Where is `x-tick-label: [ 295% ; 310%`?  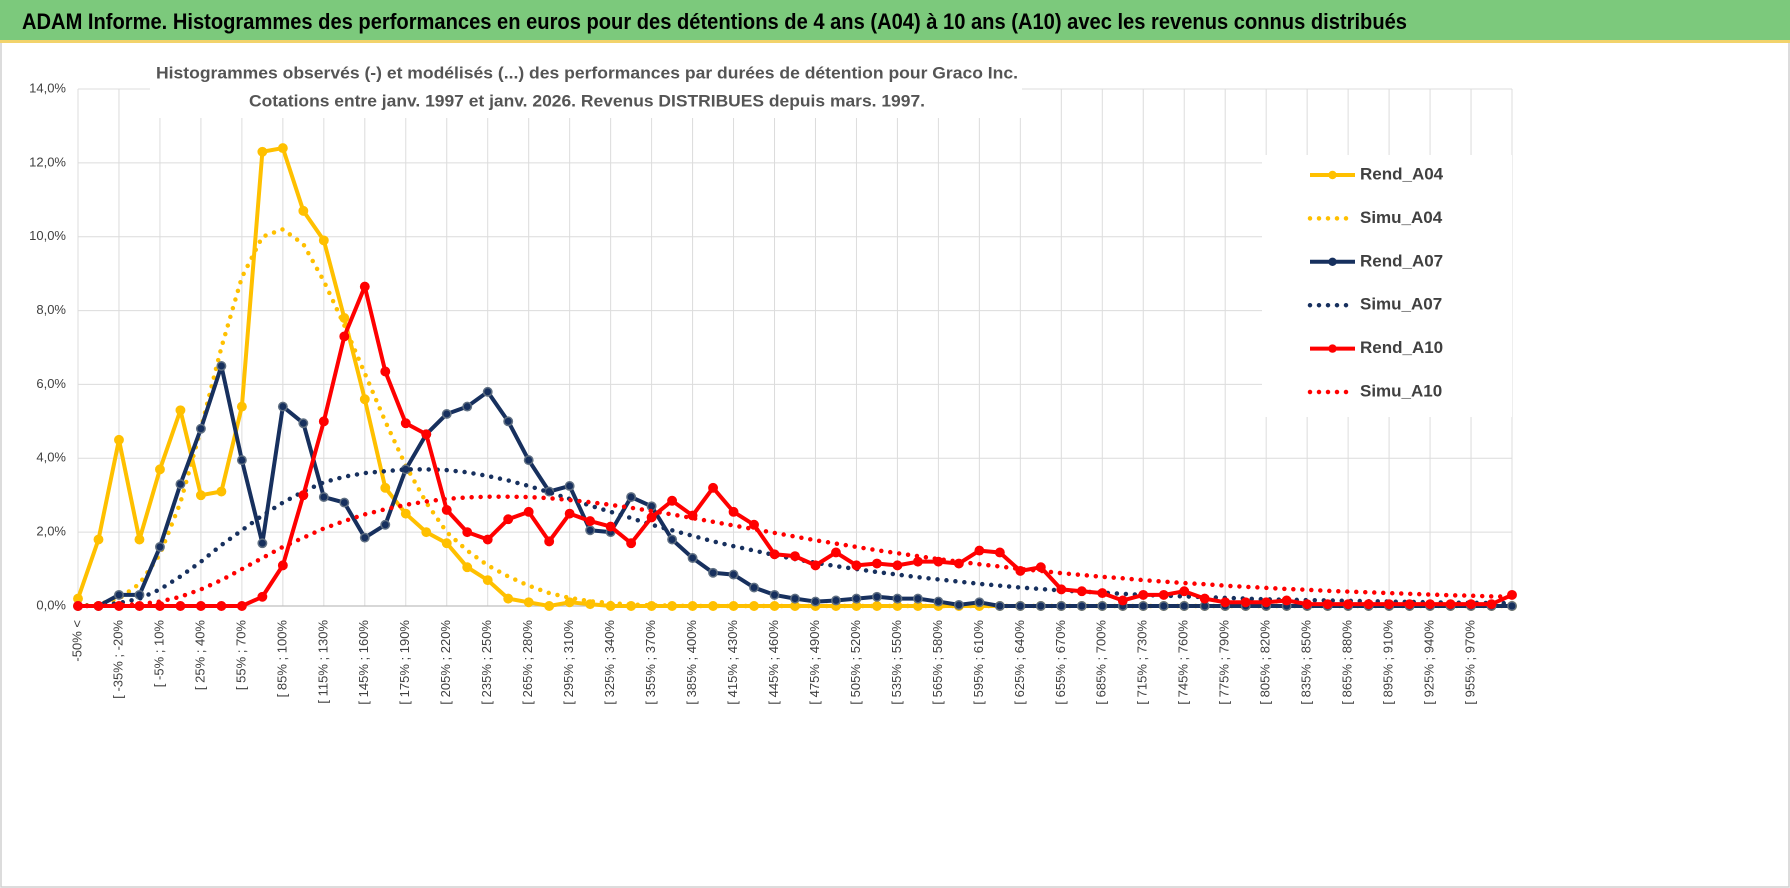 x-tick-label: [ 295% ; 310% is located at coordinates (568, 662).